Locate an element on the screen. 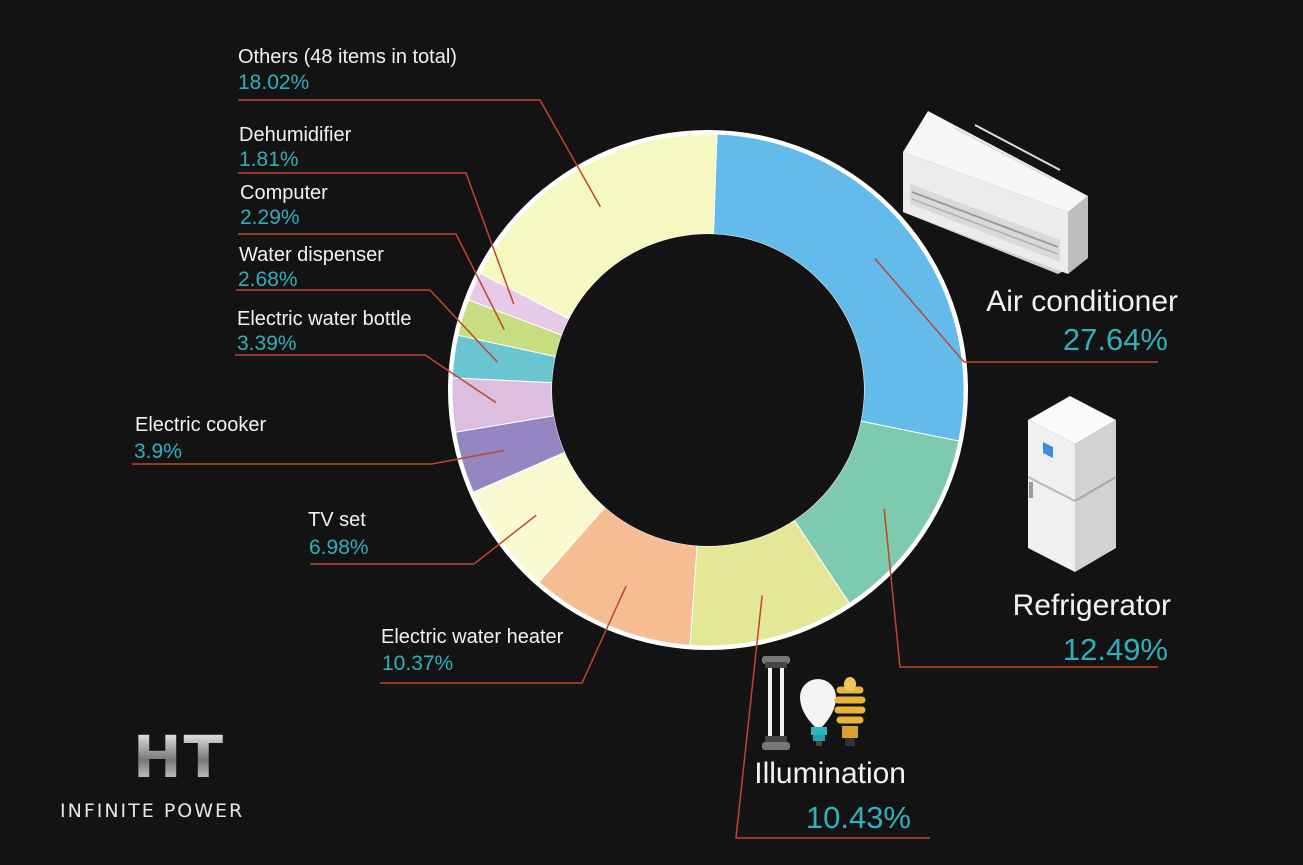  leader-line-refrigerator is located at coordinates (1020, 588).